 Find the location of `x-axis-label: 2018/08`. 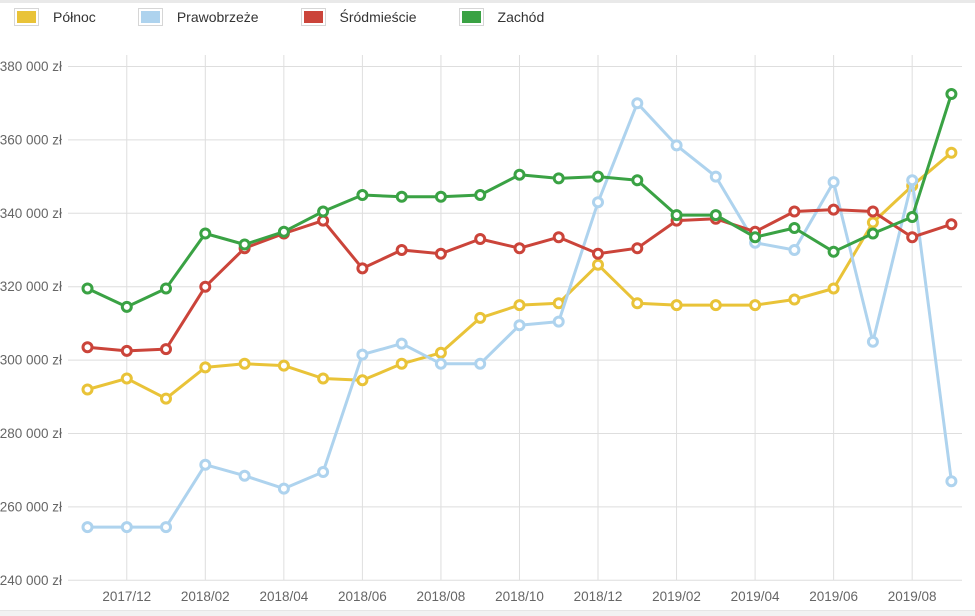

x-axis-label: 2018/08 is located at coordinates (441, 596).